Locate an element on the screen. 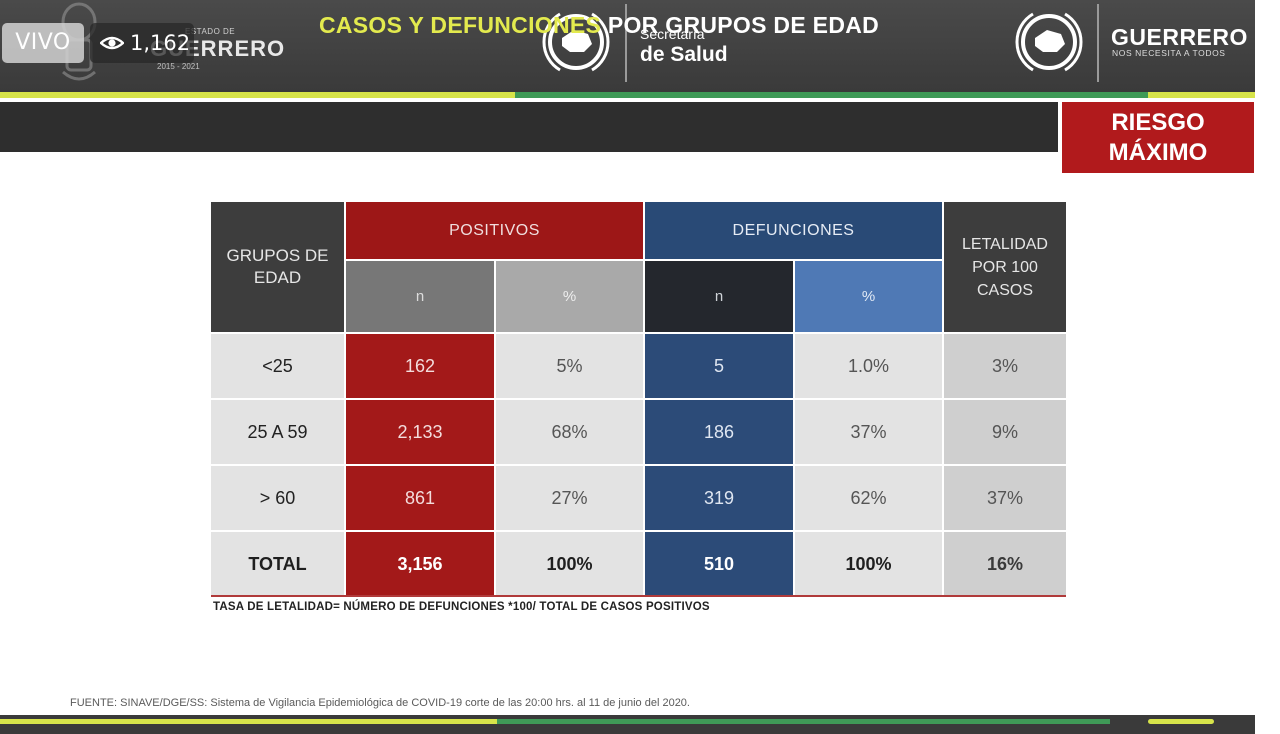 The width and height of the screenshot is (1280, 734). right-margin is located at coordinates (1267, 367).